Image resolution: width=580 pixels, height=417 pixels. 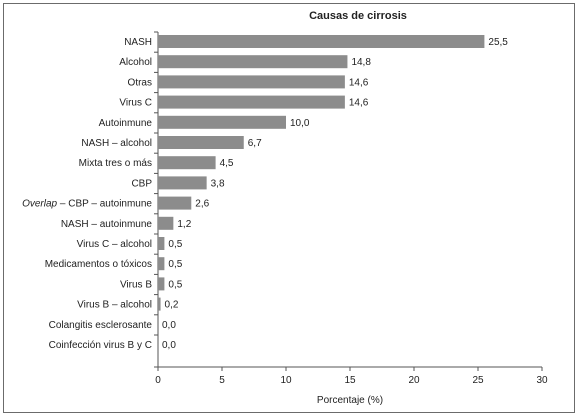 I want to click on category-label: Mixta tres o más, so click(x=115, y=163).